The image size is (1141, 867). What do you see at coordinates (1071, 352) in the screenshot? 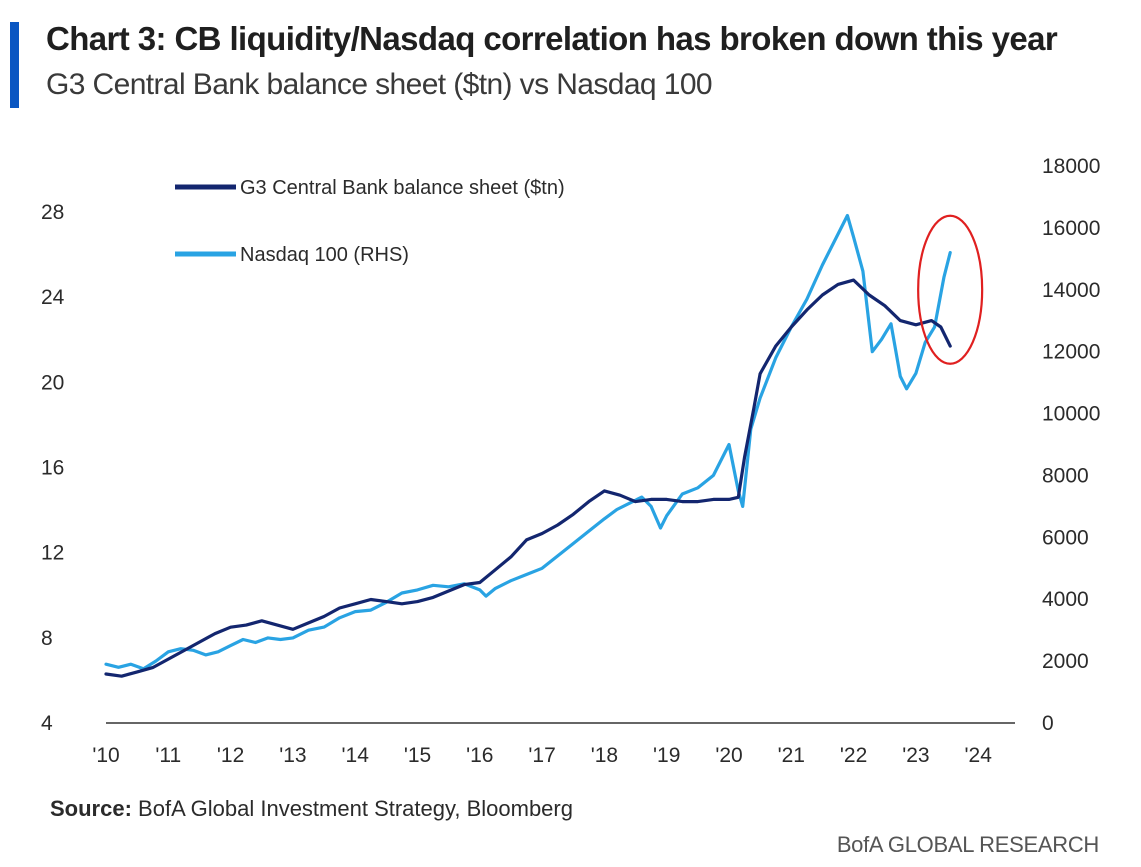
I see `y-right-tick-label: 12000` at bounding box center [1071, 352].